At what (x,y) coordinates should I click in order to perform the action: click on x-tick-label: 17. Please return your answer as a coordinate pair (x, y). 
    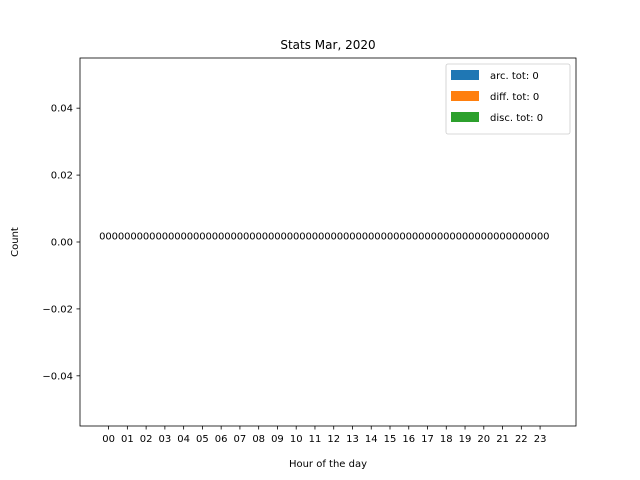
    Looking at the image, I should click on (427, 439).